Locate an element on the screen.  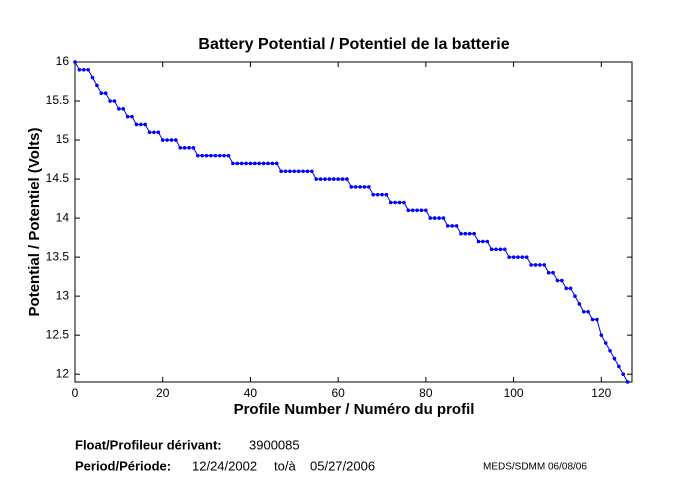
y-tick-label: 15.5 is located at coordinates (58, 100).